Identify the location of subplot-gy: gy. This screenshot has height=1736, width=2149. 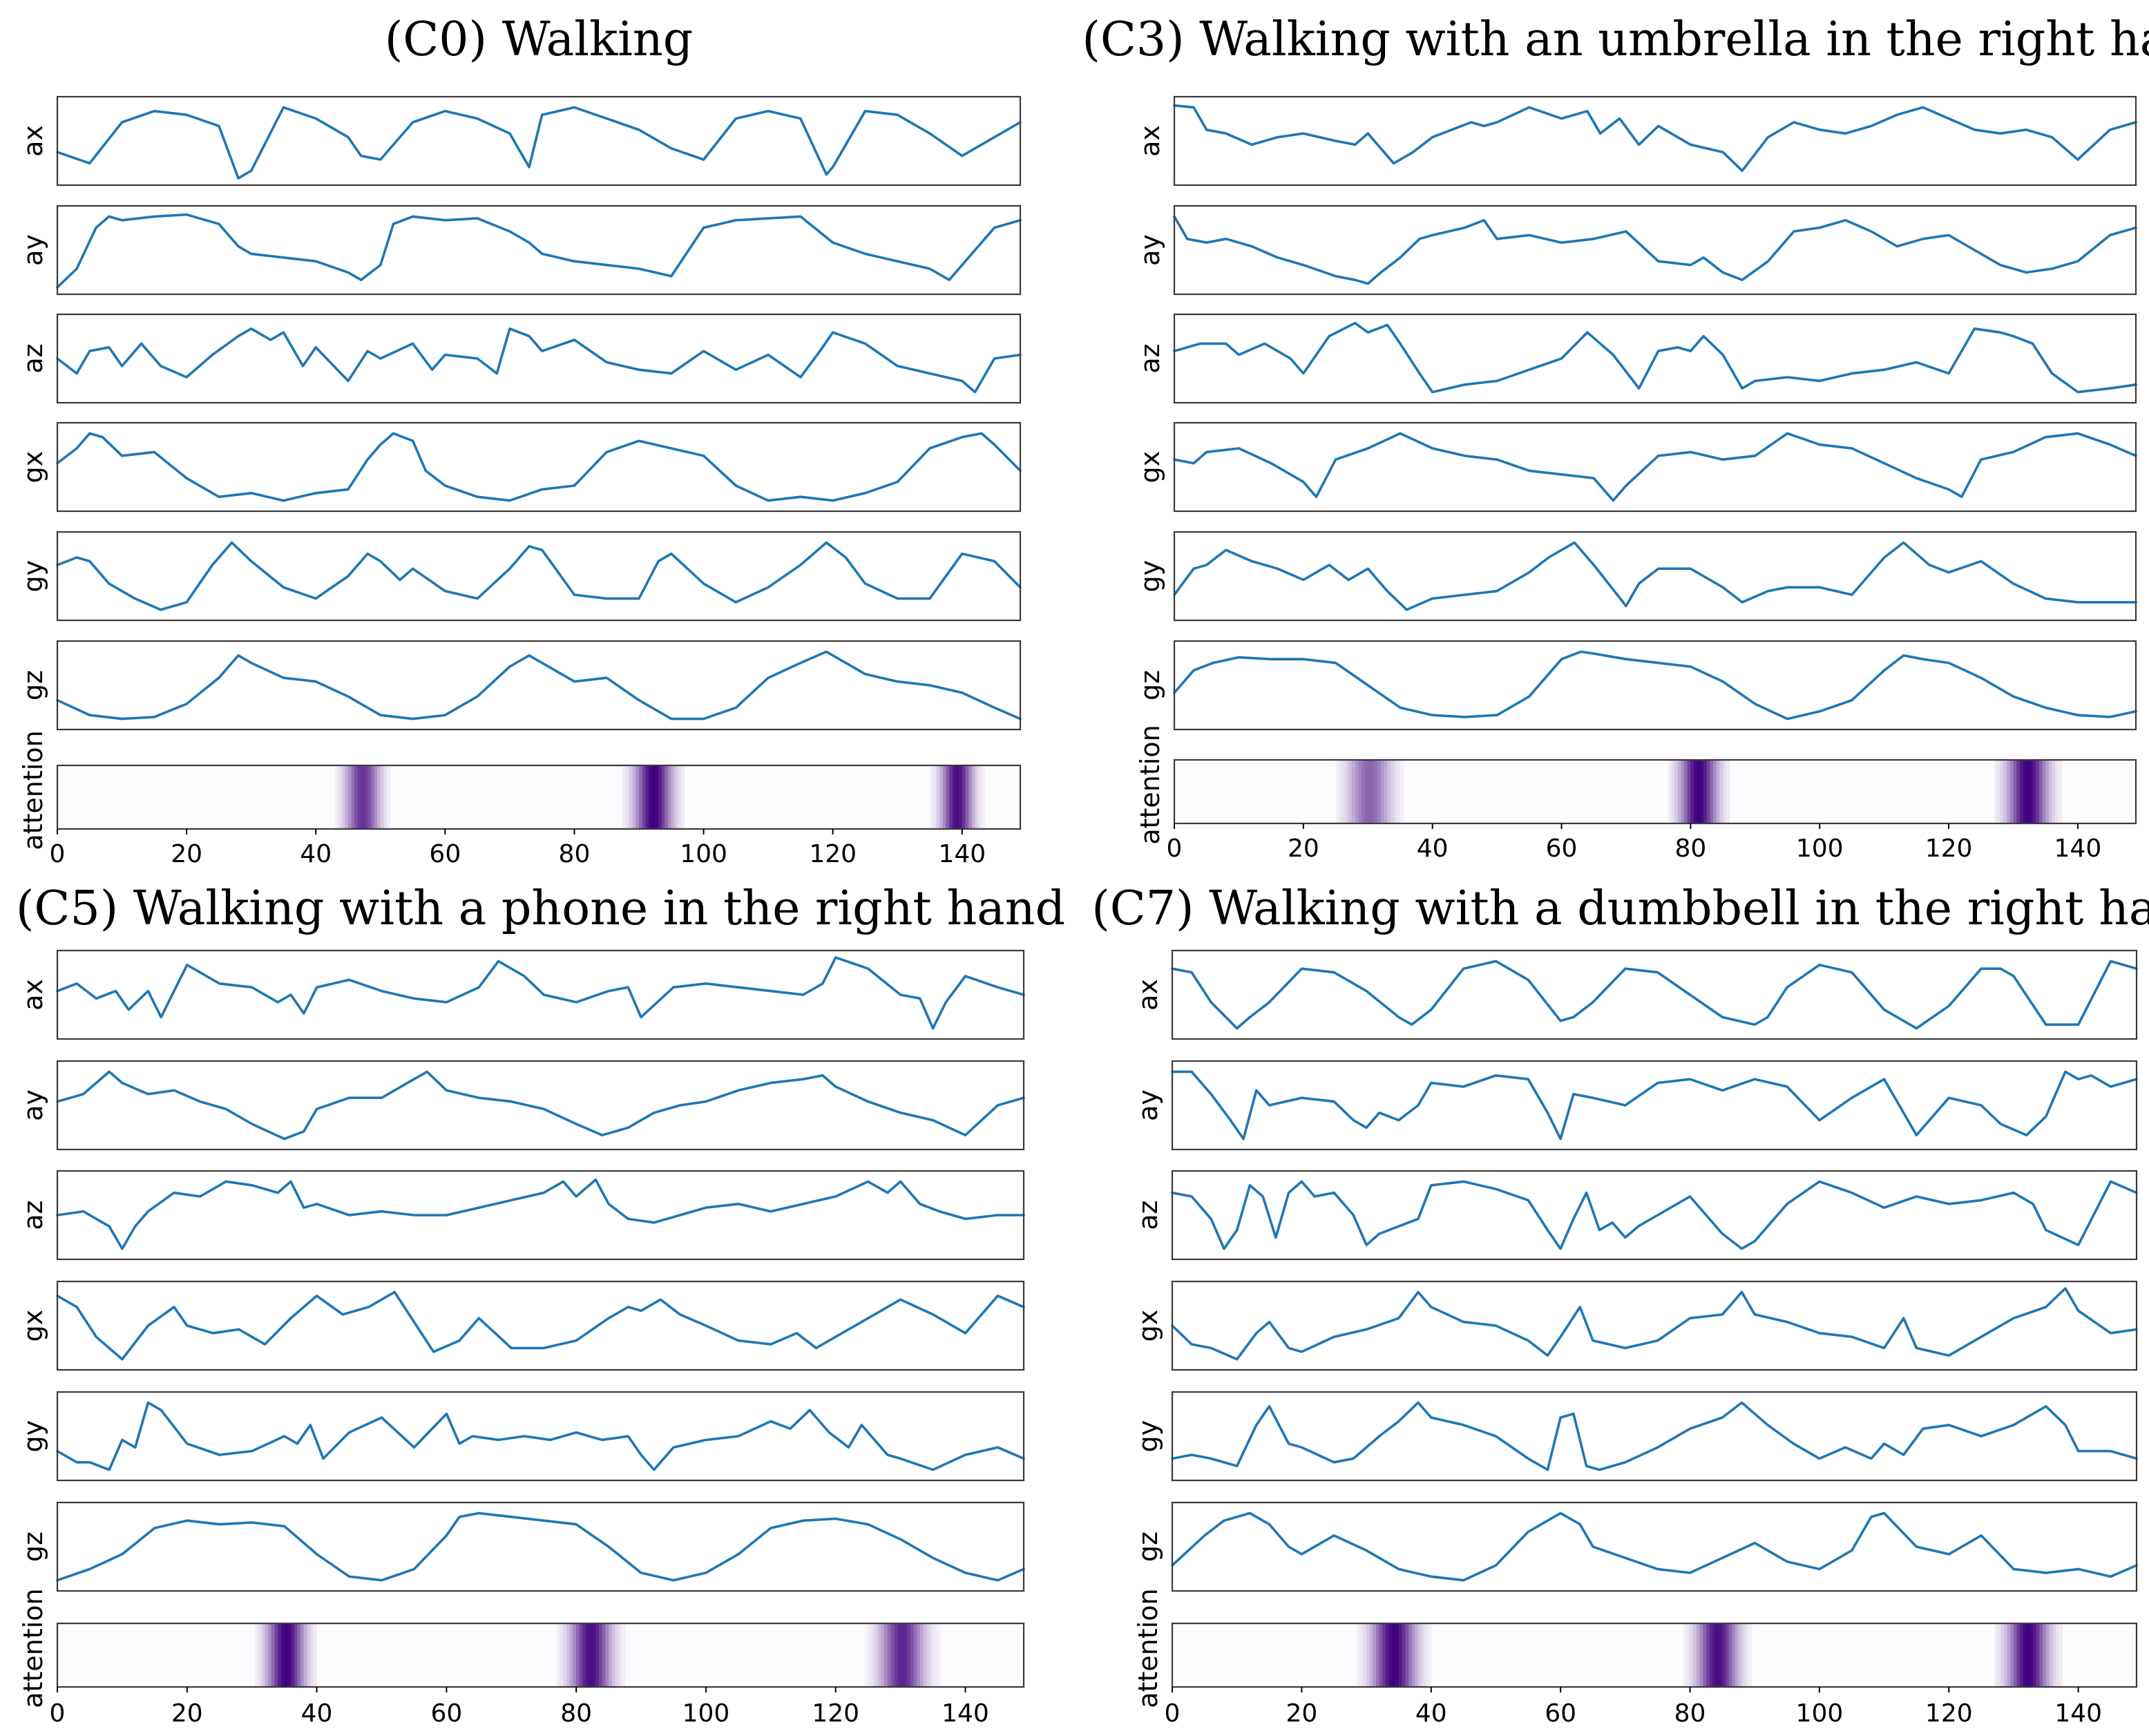
(521, 1436).